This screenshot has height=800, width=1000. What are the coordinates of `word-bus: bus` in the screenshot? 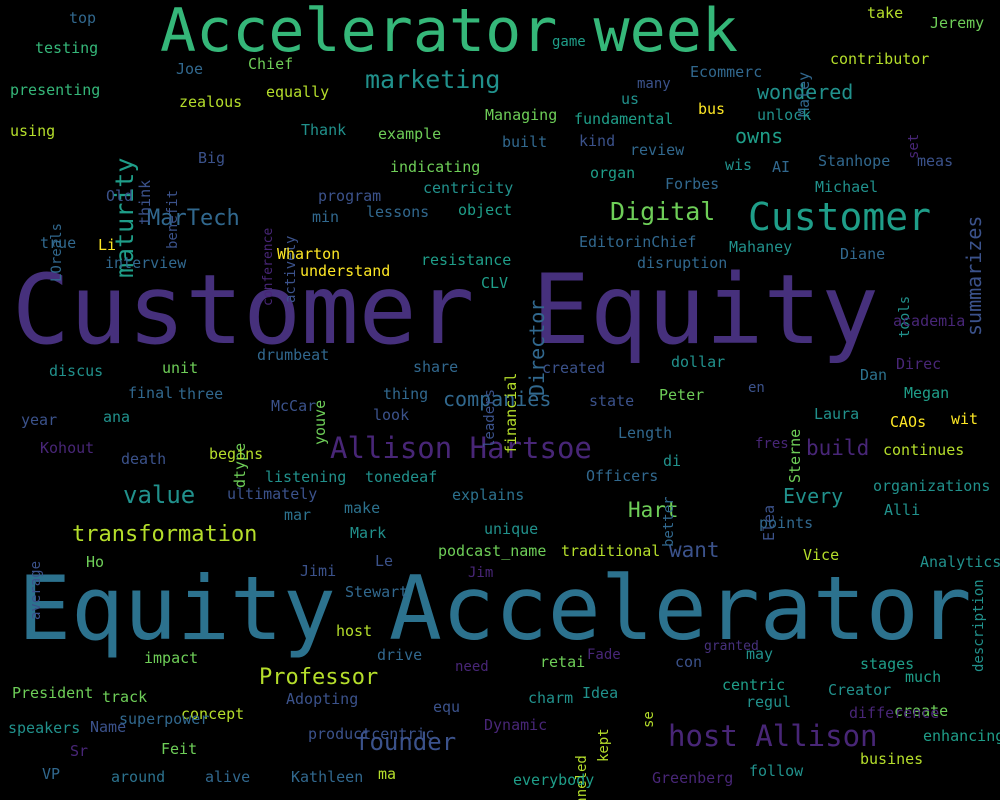 It's located at (712, 109).